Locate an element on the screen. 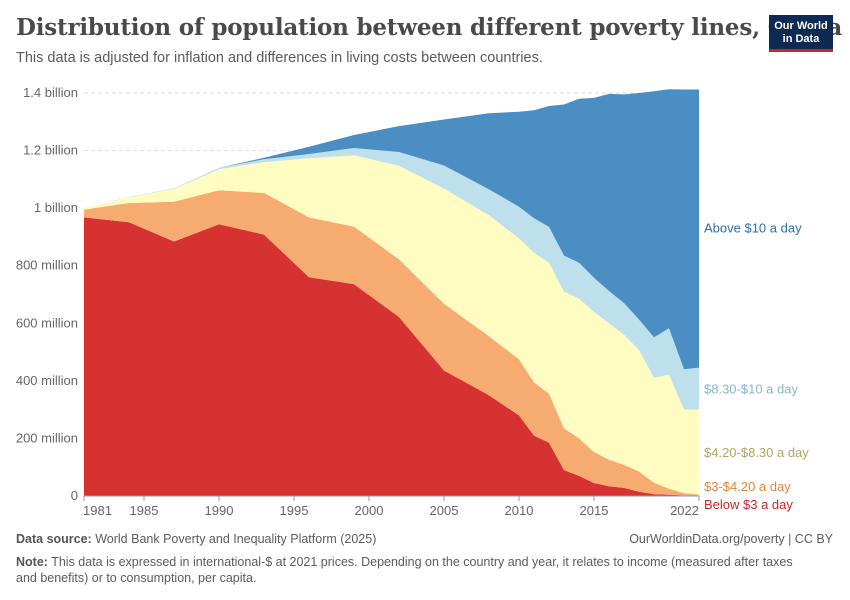  x-tick-label: 2015 is located at coordinates (594, 510).